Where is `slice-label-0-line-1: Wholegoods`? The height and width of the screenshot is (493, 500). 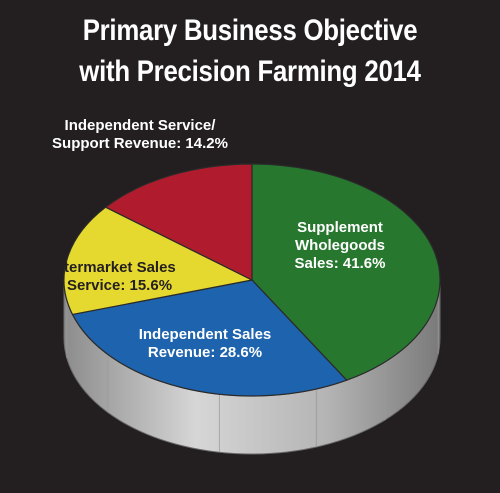 slice-label-0-line-1: Wholegoods is located at coordinates (340, 245).